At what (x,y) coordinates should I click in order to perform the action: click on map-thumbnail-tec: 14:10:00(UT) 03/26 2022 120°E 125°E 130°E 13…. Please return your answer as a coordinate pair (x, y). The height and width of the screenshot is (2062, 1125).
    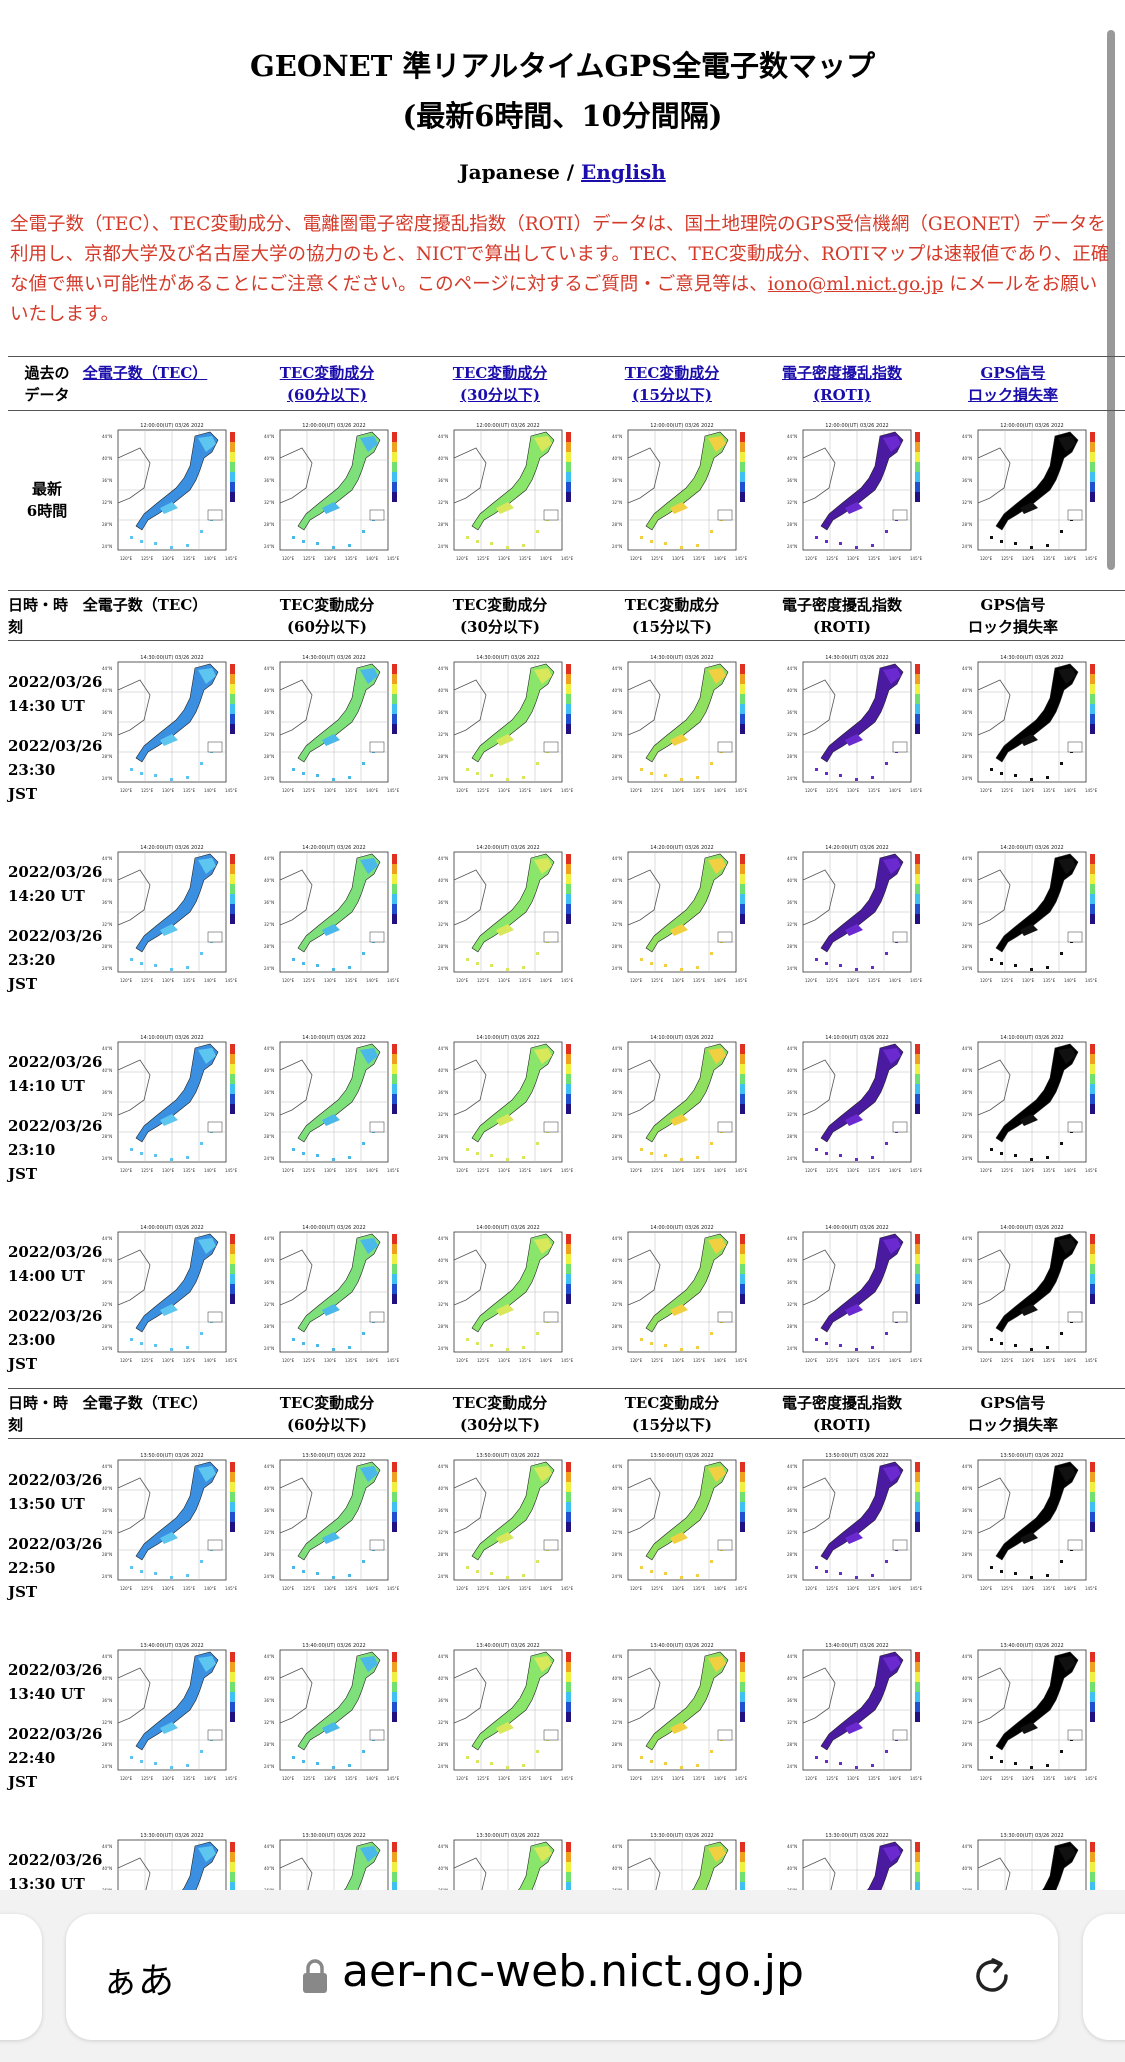
    Looking at the image, I should click on (175, 1105).